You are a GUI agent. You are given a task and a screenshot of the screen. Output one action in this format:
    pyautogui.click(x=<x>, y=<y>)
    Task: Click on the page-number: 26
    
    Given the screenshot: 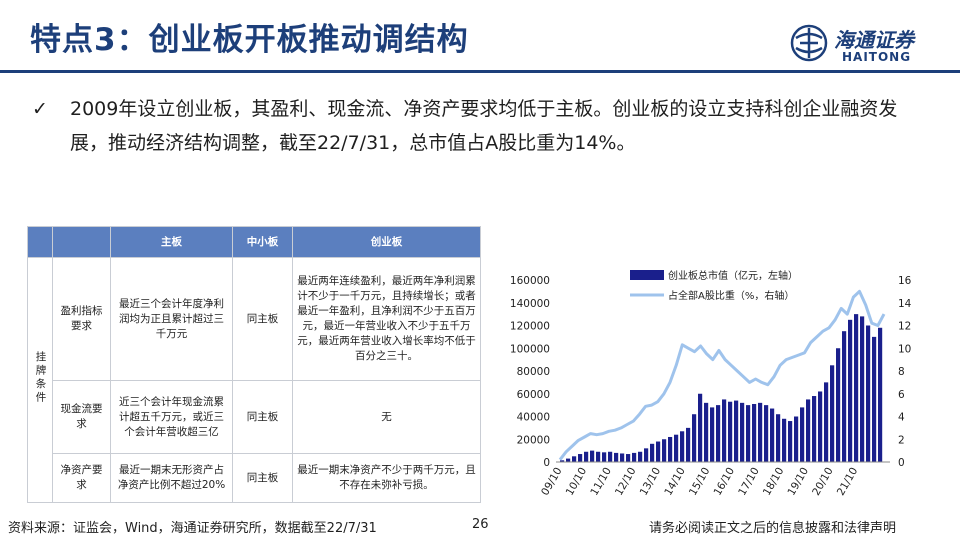 What is the action you would take?
    pyautogui.click(x=480, y=524)
    